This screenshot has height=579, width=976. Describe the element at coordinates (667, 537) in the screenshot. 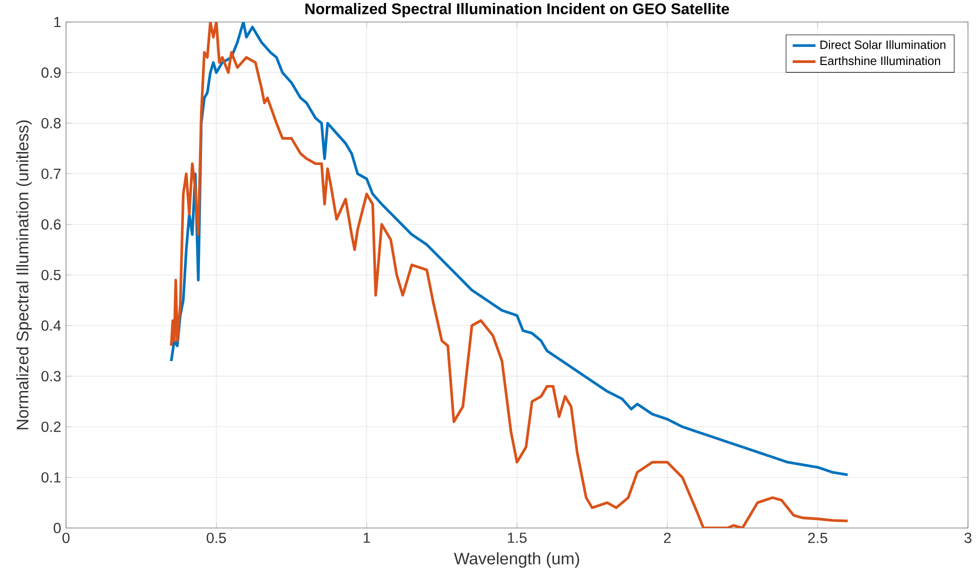

I see `x-tick-label: 2` at that location.